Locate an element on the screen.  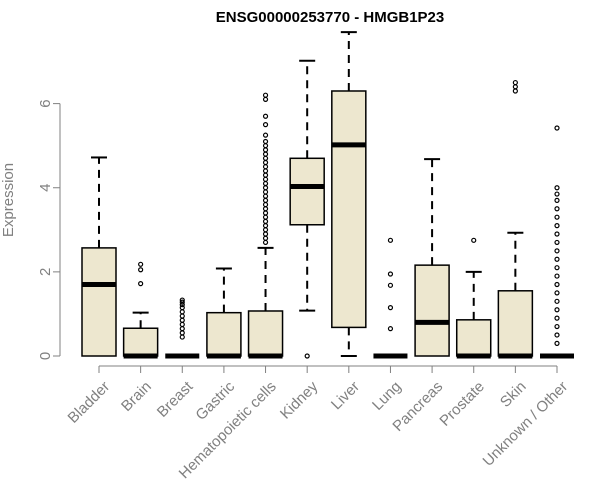
box-gastric is located at coordinates (224, 313).